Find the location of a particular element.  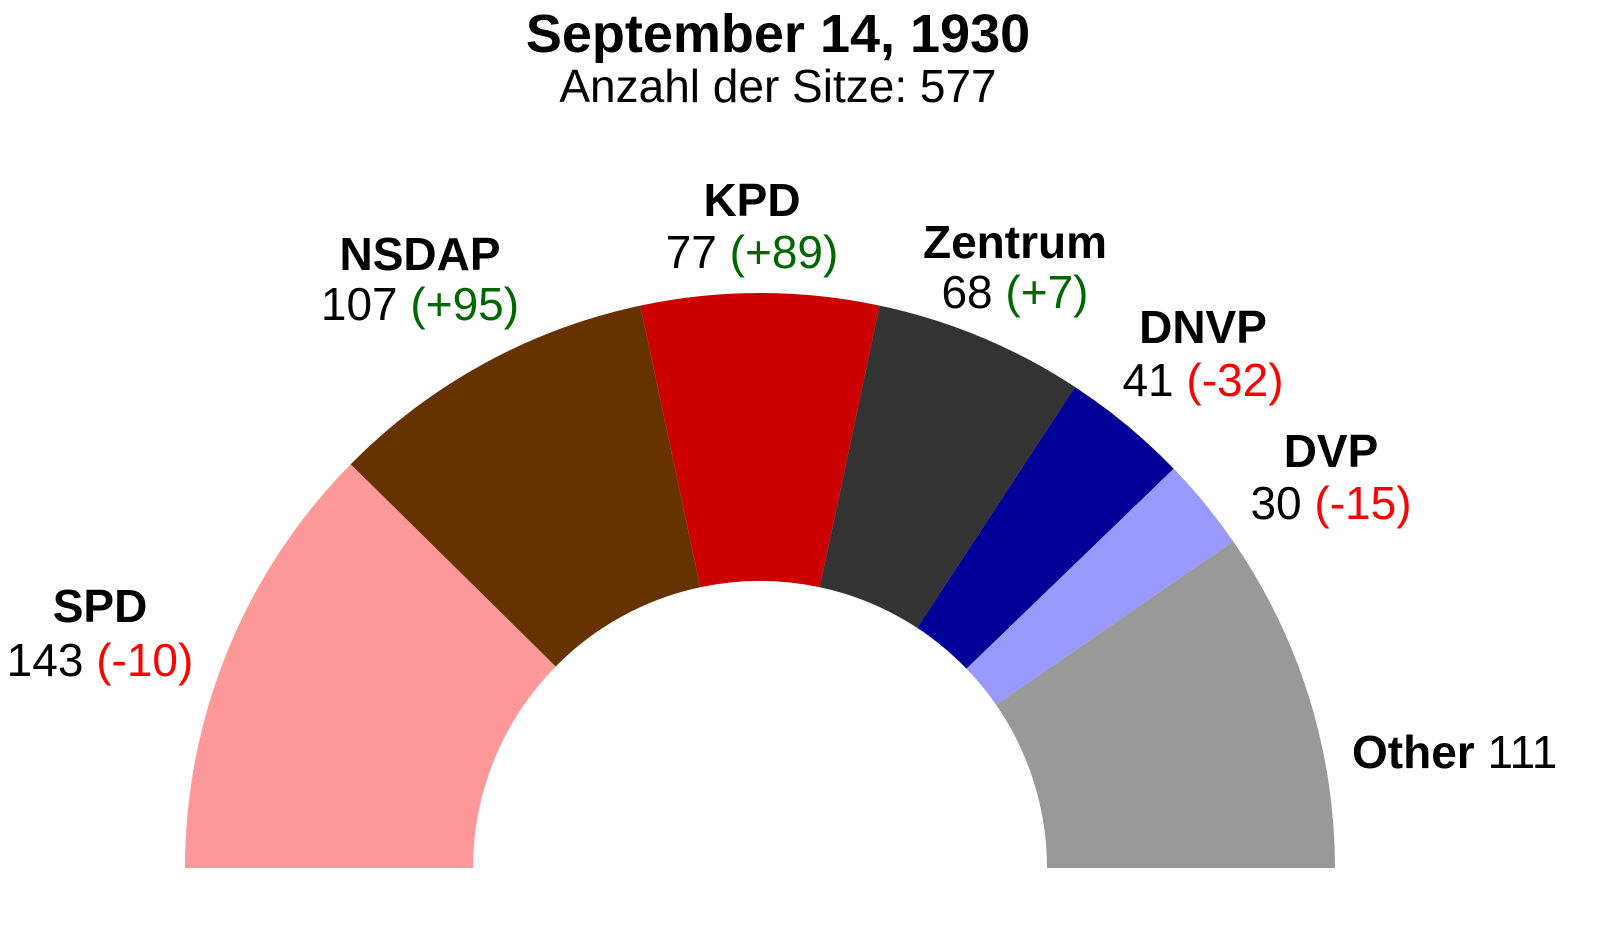

label-other-seat-count: 111 is located at coordinates (1522, 752).